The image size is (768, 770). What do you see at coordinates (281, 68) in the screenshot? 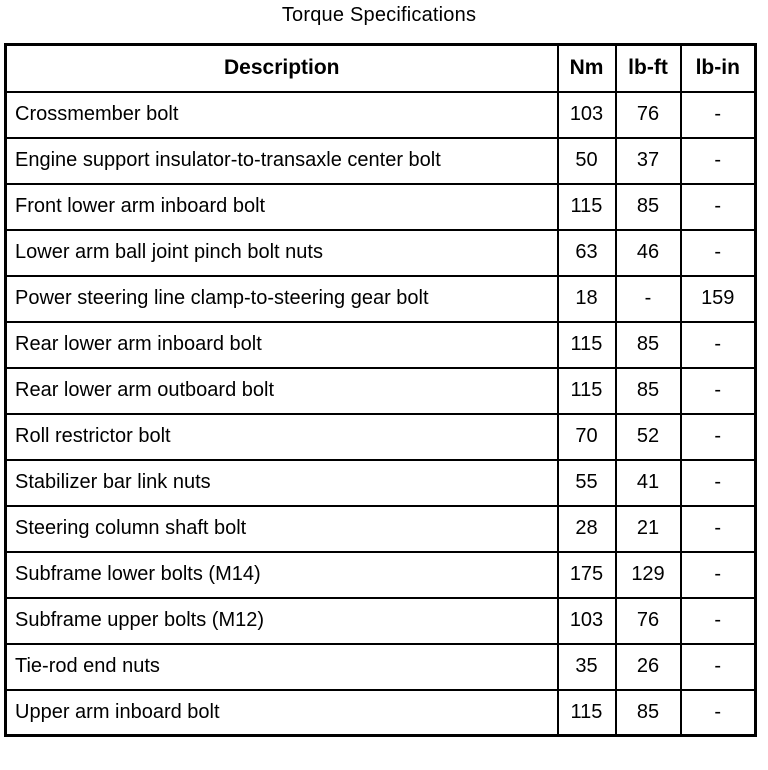
I see `column-header-description: Description` at bounding box center [281, 68].